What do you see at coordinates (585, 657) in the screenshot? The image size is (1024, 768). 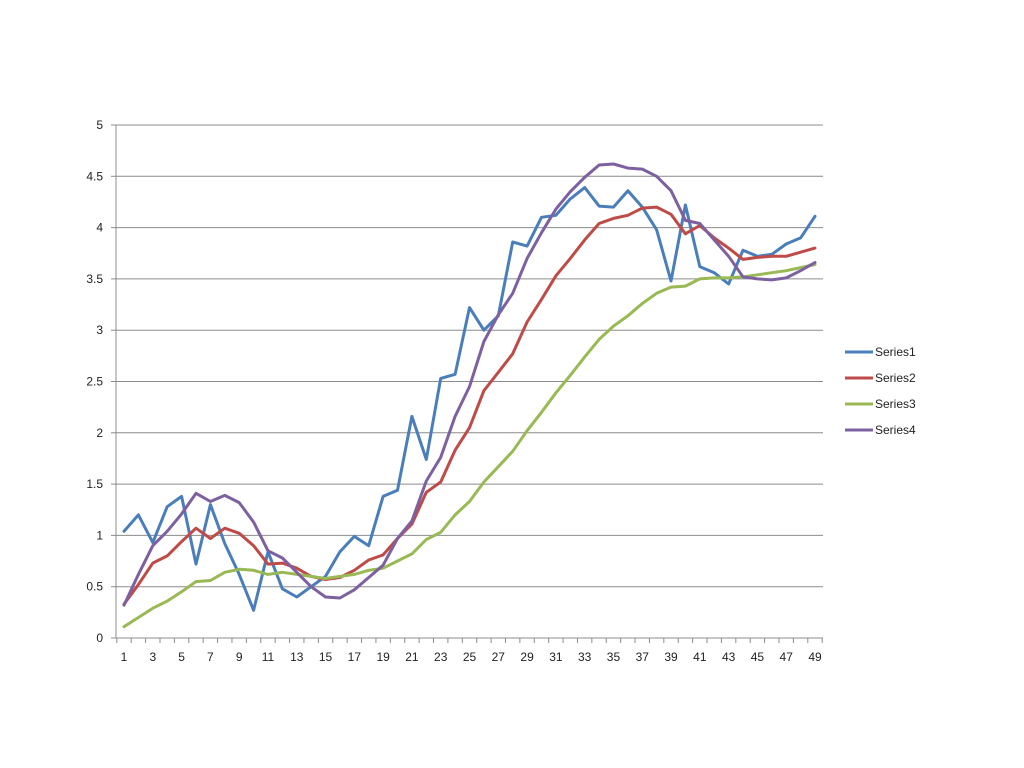 I see `x-tick-label: 33` at bounding box center [585, 657].